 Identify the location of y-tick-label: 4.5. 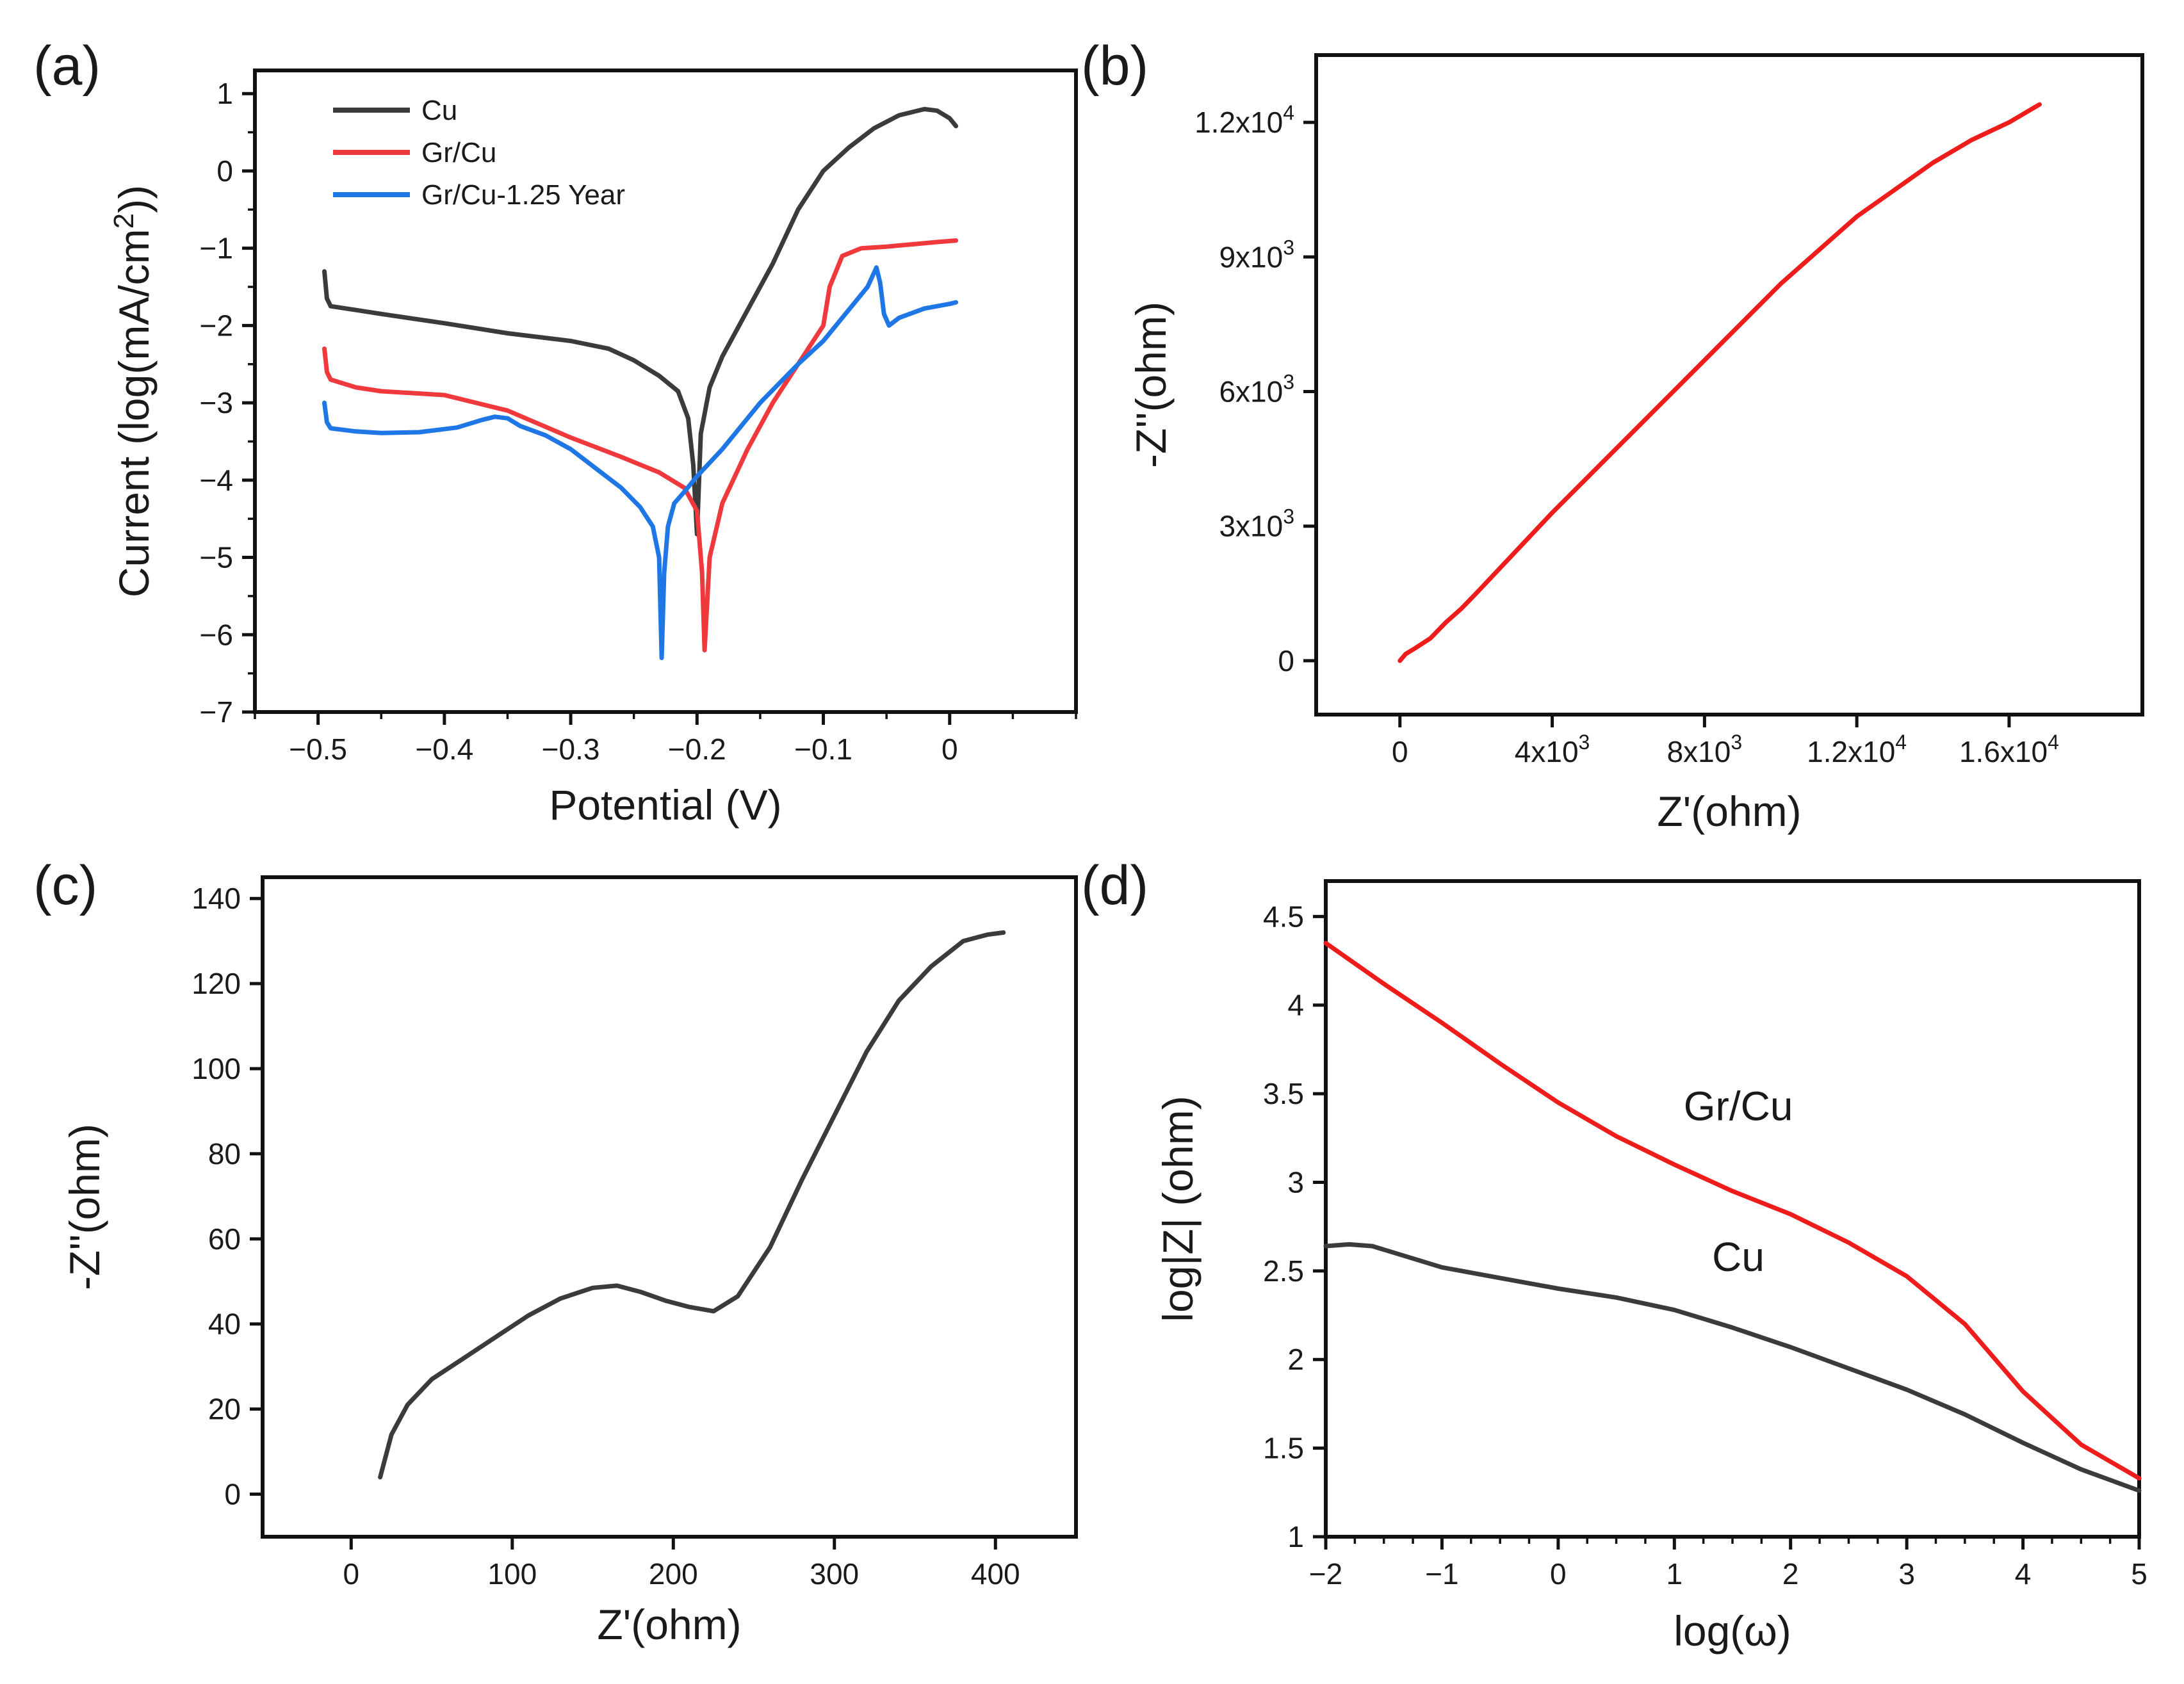
(1283, 916).